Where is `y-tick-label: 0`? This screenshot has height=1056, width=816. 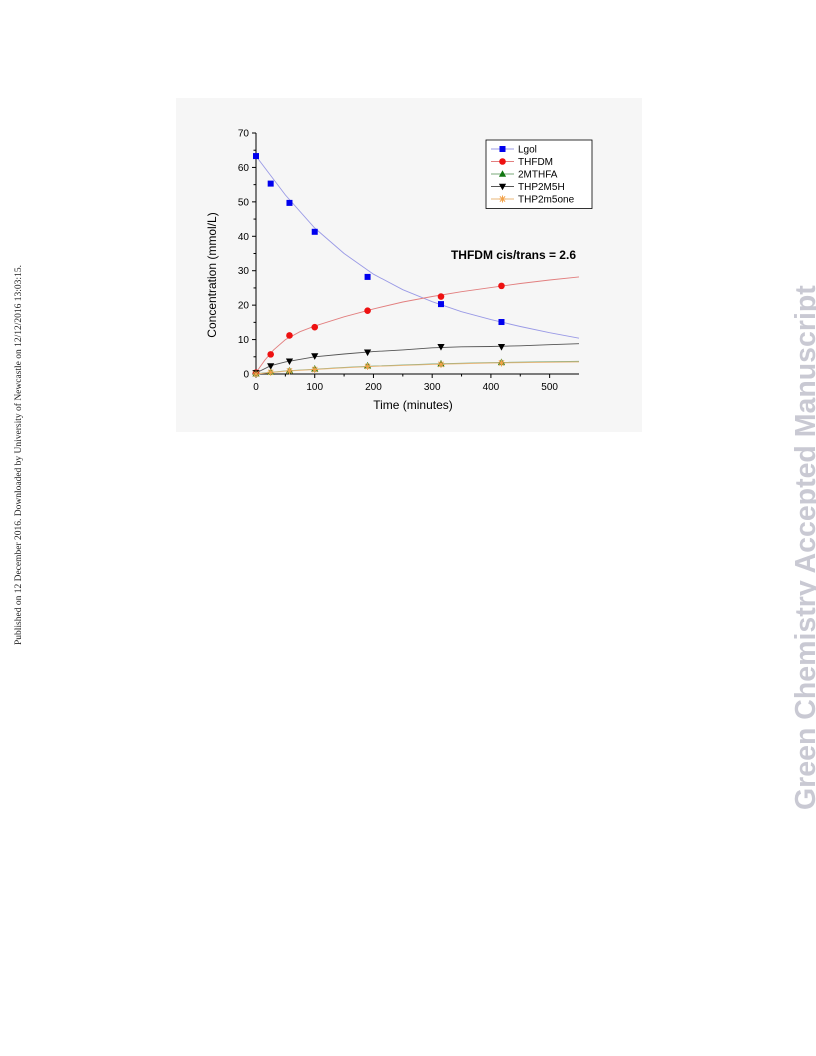
y-tick-label: 0 is located at coordinates (246, 375).